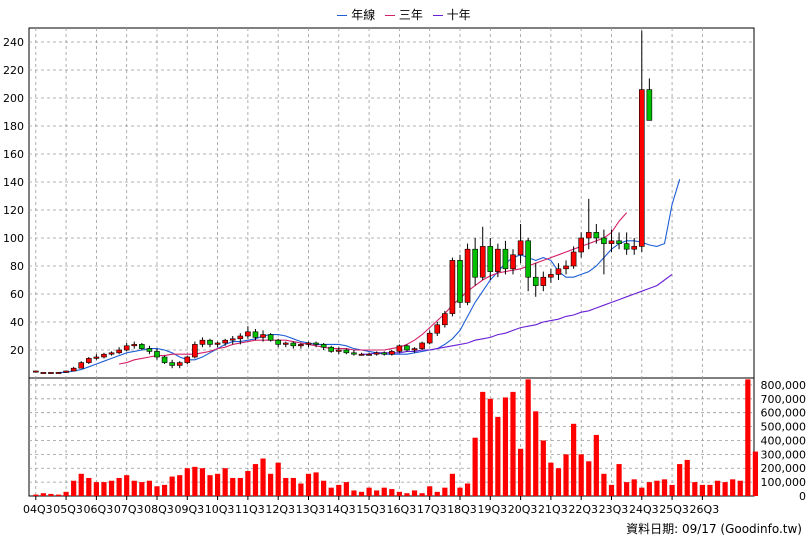  I want to click on xtick-label: 24Q3, so click(644, 509).